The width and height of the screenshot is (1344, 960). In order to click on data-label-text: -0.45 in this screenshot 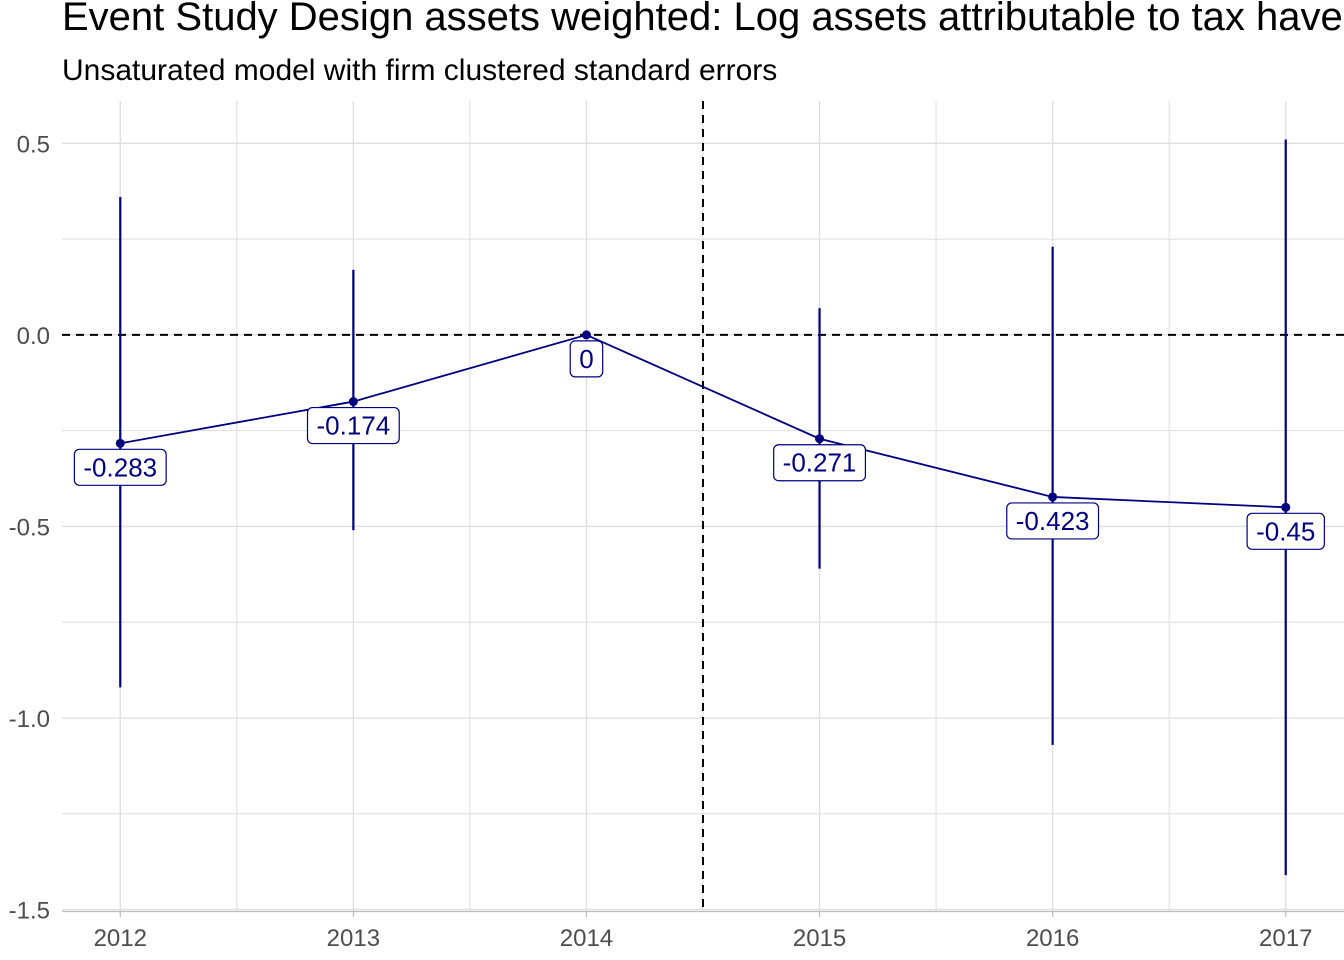, I will do `click(1285, 531)`.